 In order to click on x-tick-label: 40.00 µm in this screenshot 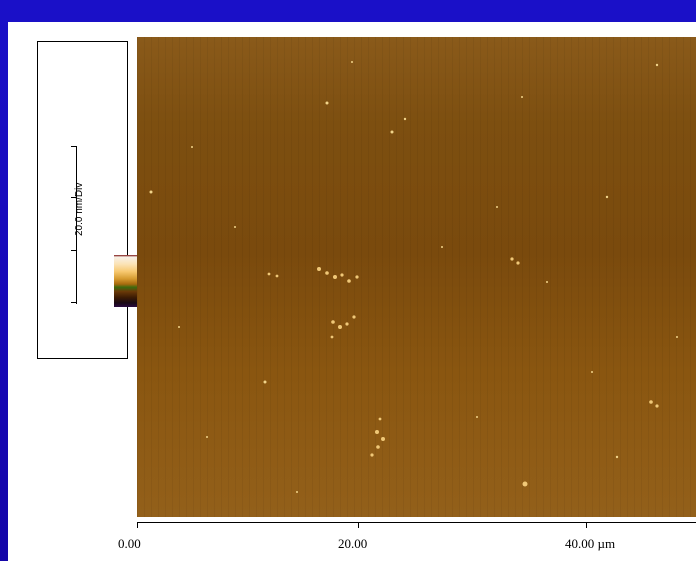, I will do `click(590, 543)`.